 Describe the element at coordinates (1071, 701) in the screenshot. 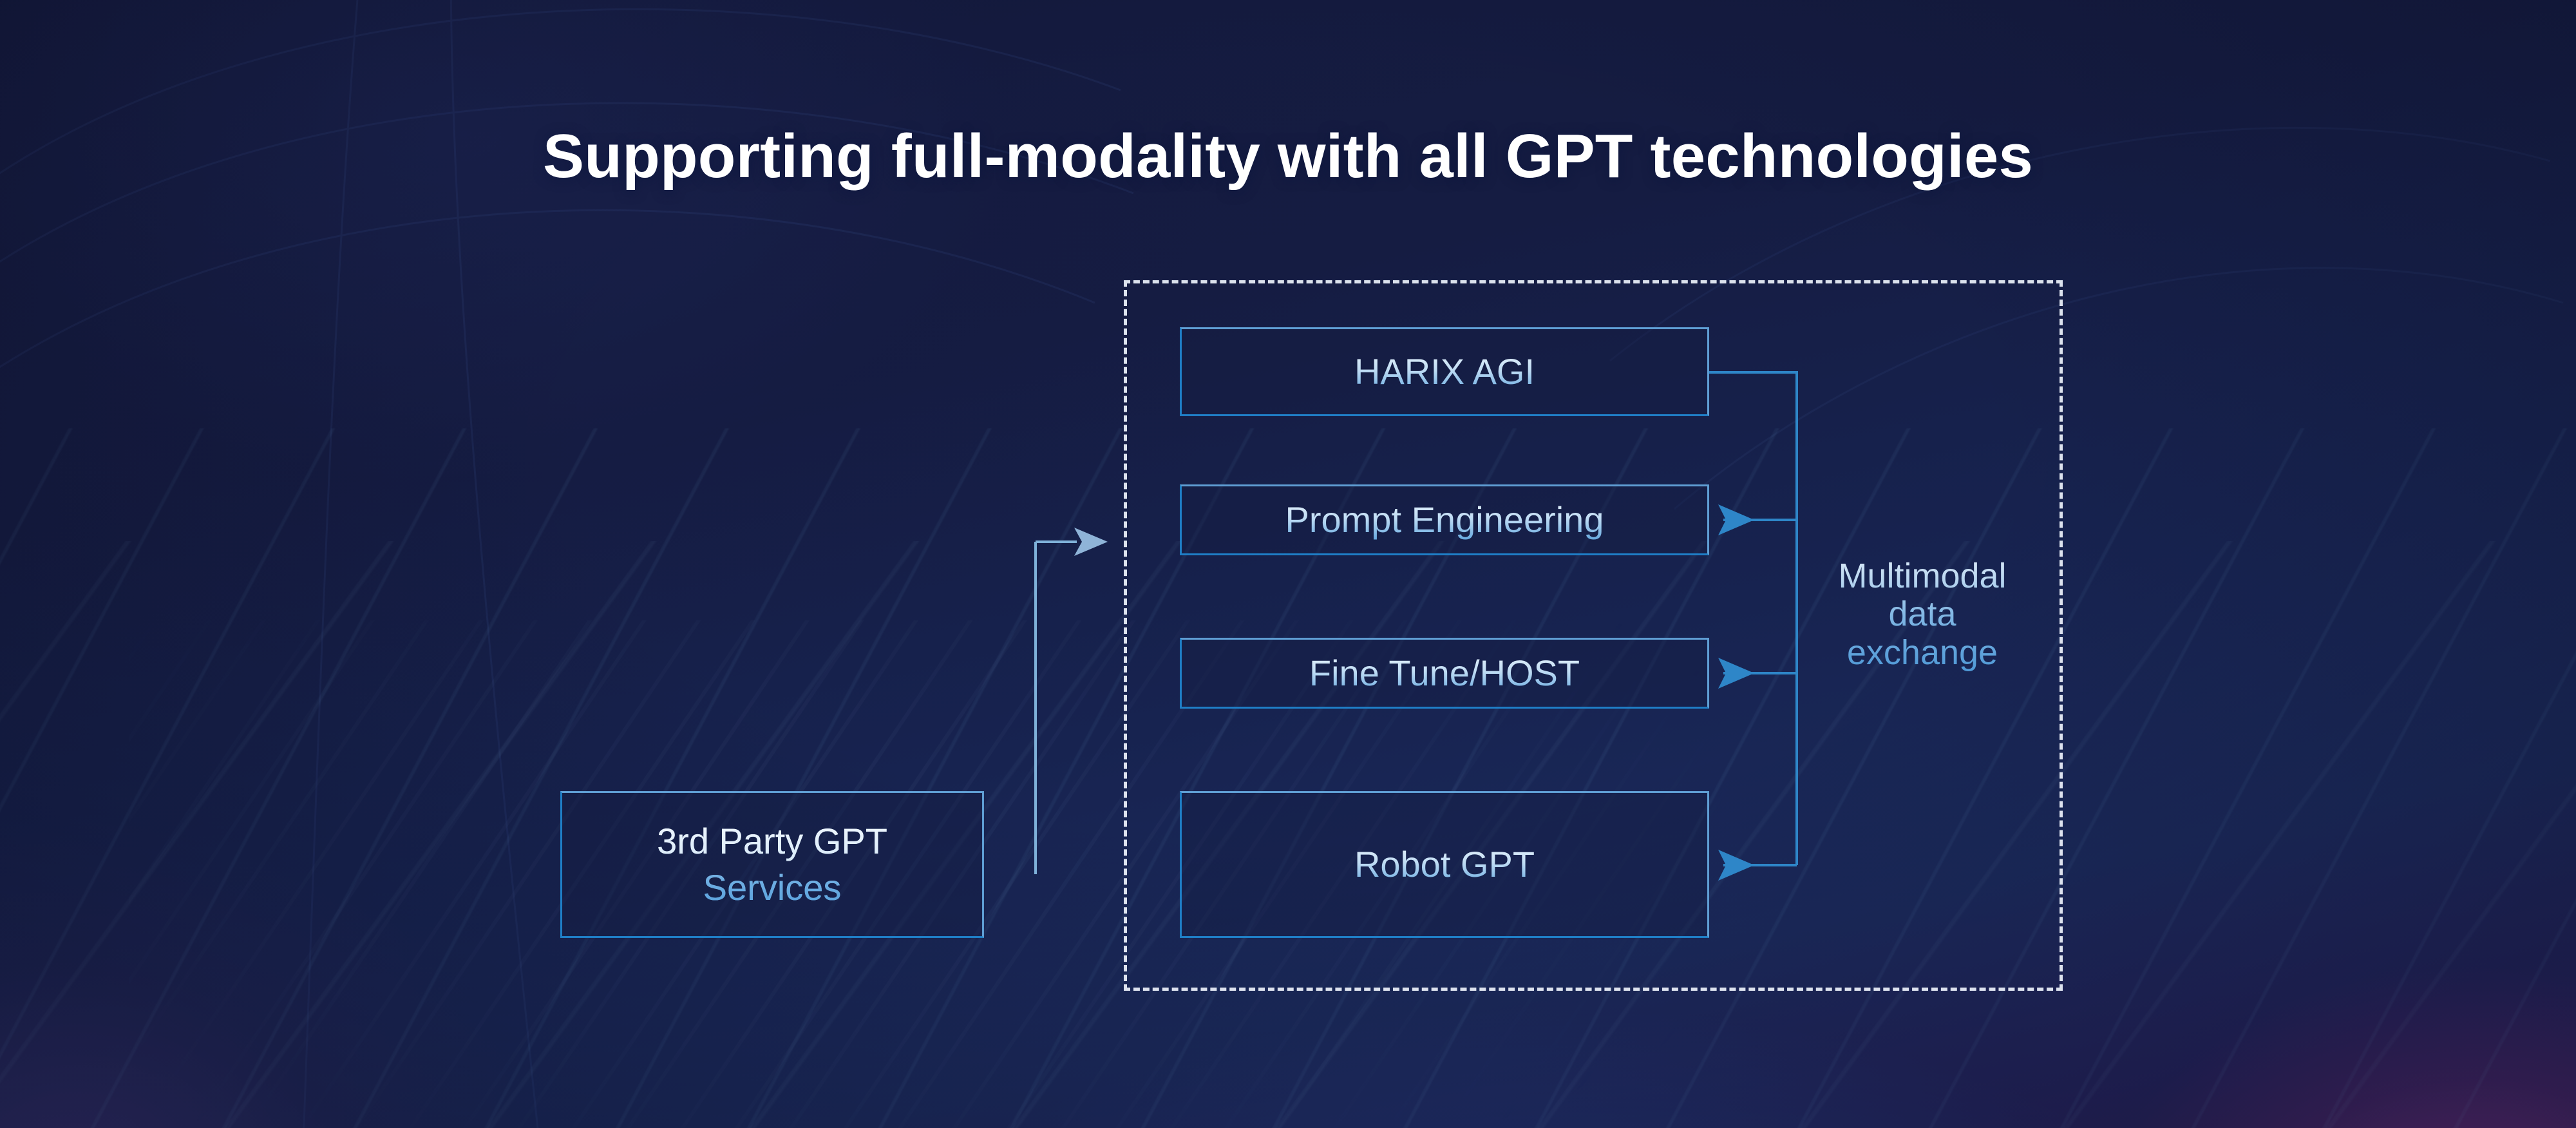

I see `connector-thirdparty-to-group` at that location.